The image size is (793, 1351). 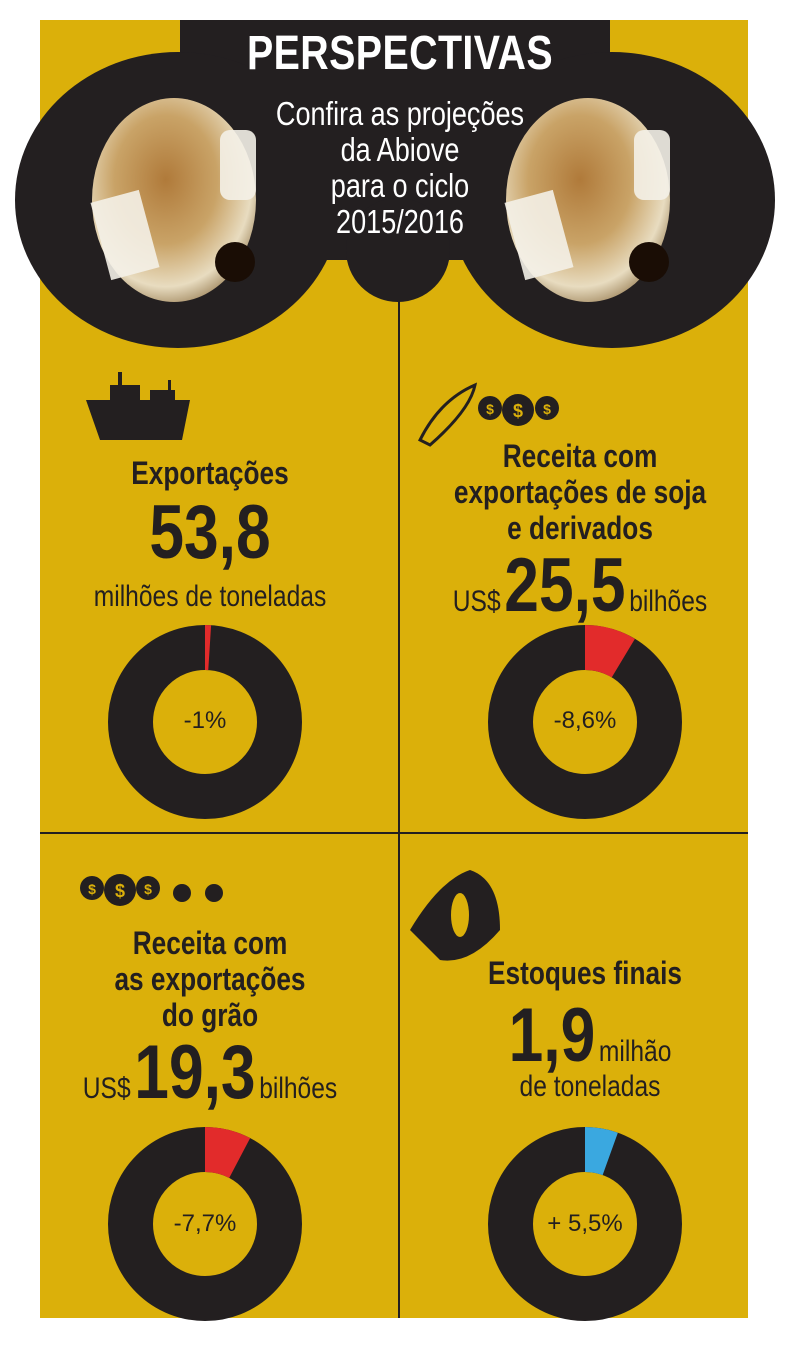 I want to click on card-value-row: US$ 19,3 bilhões, so click(x=209, y=1073).